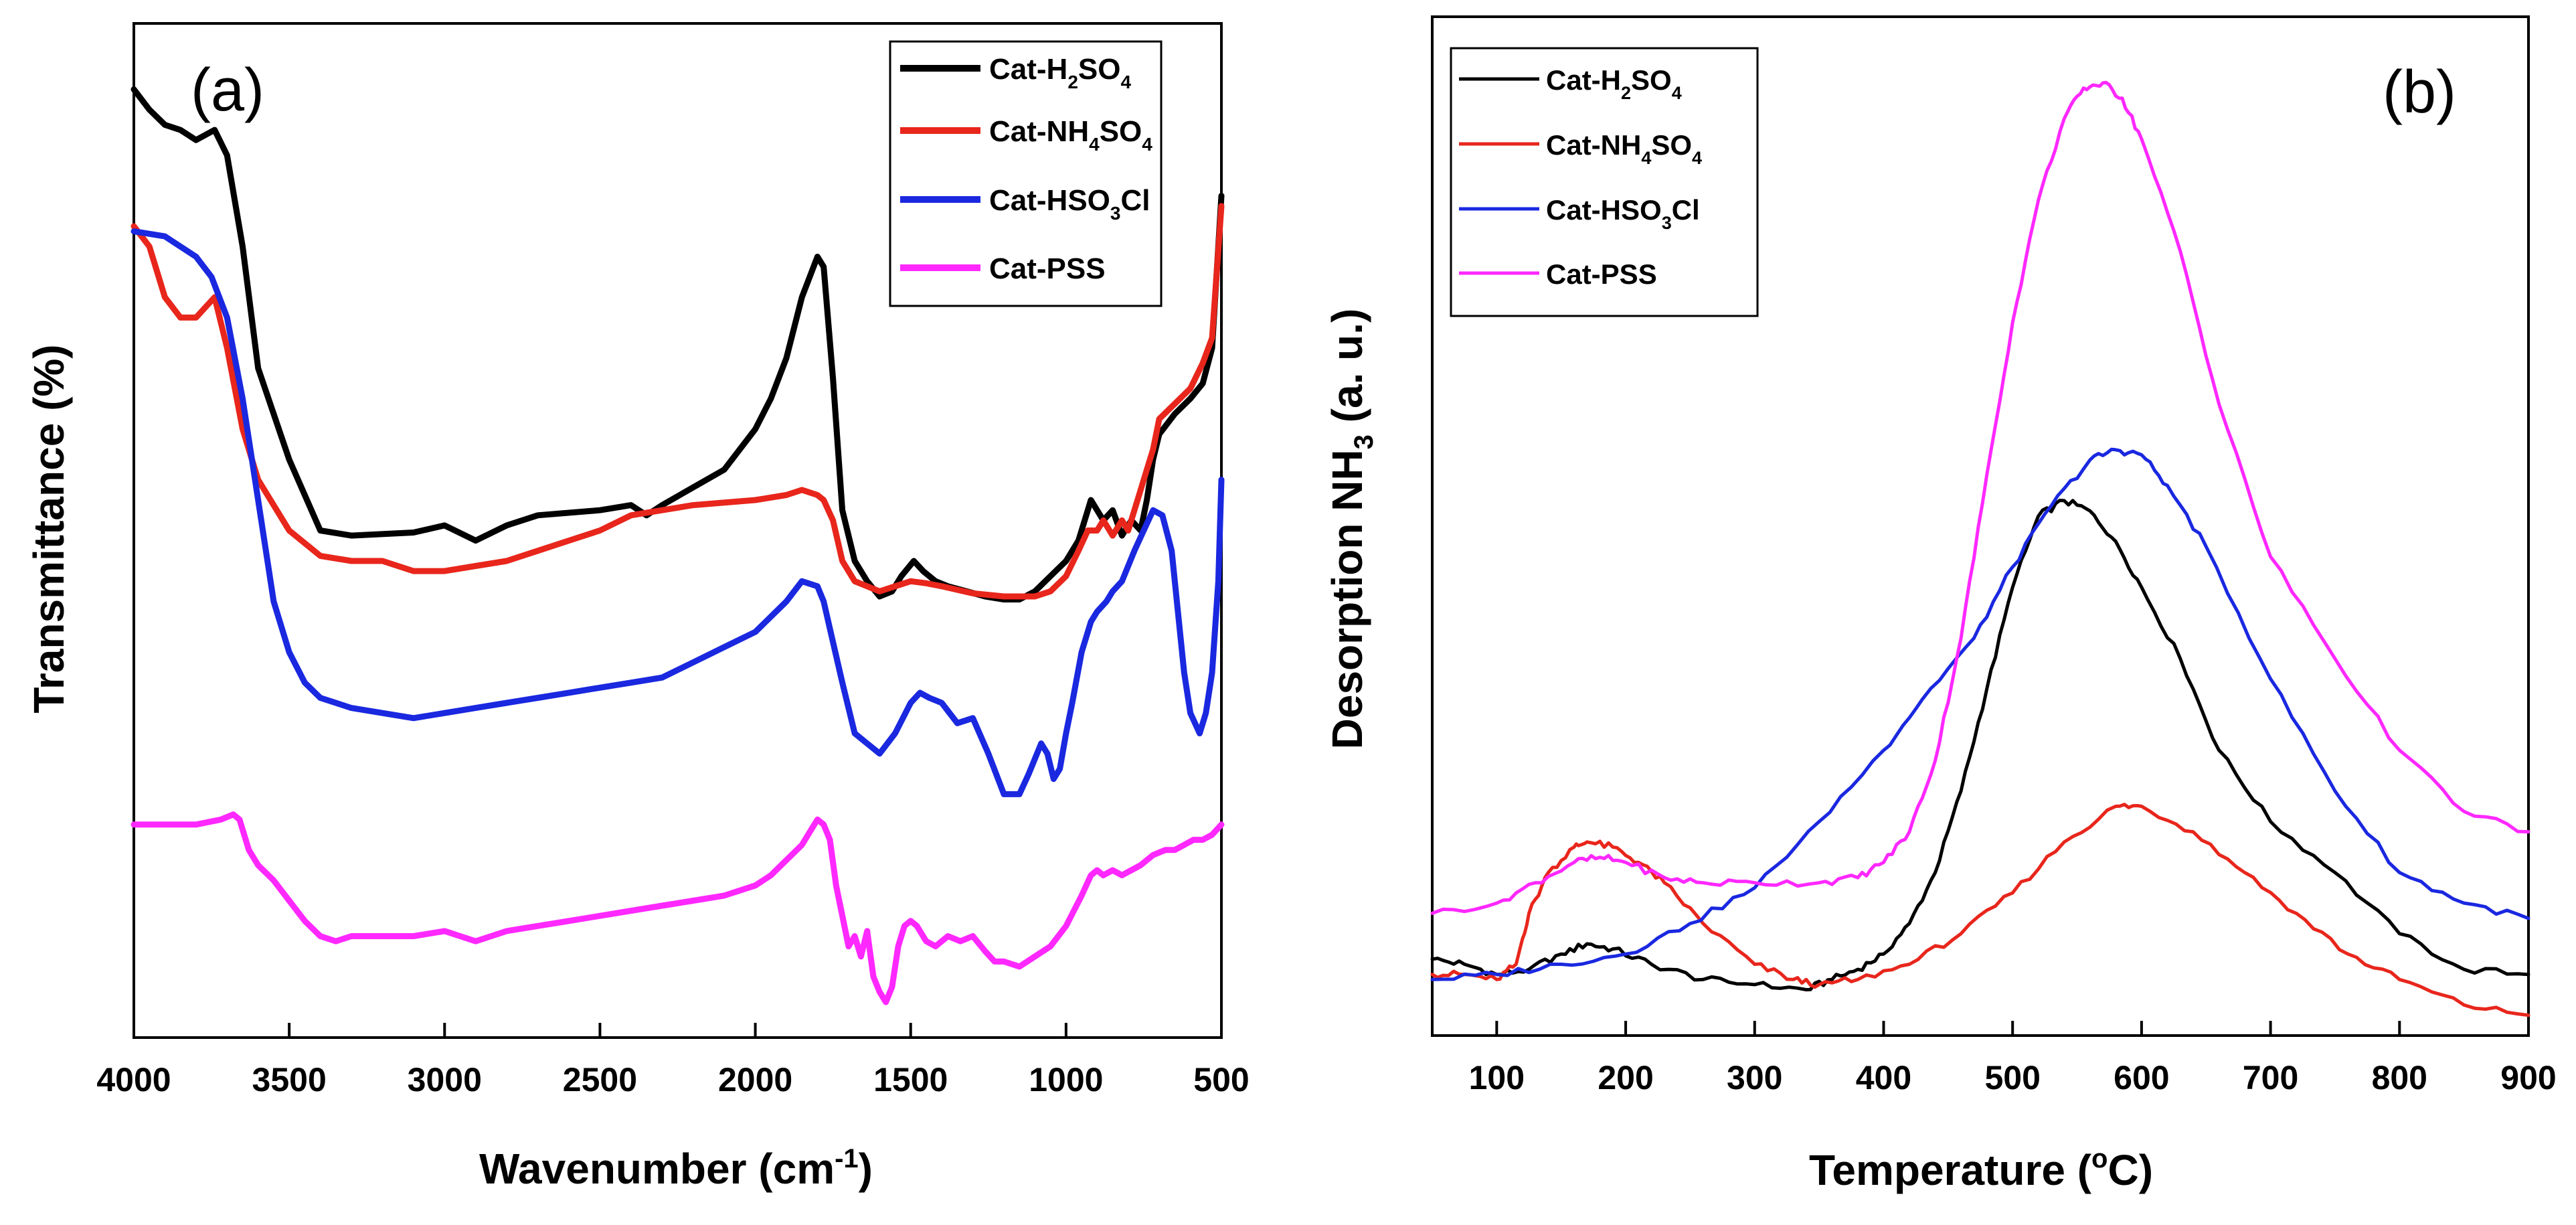 This screenshot has height=1225, width=2576. I want to click on x-axis-label: Wavenumber (cm-1), so click(676, 1168).